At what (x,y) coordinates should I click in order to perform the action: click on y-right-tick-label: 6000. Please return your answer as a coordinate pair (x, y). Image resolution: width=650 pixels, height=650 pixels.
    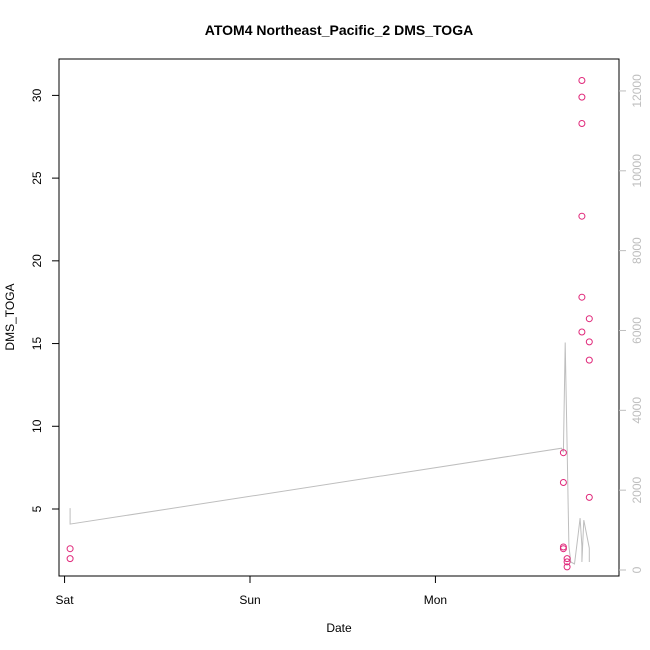
    Looking at the image, I should click on (637, 330).